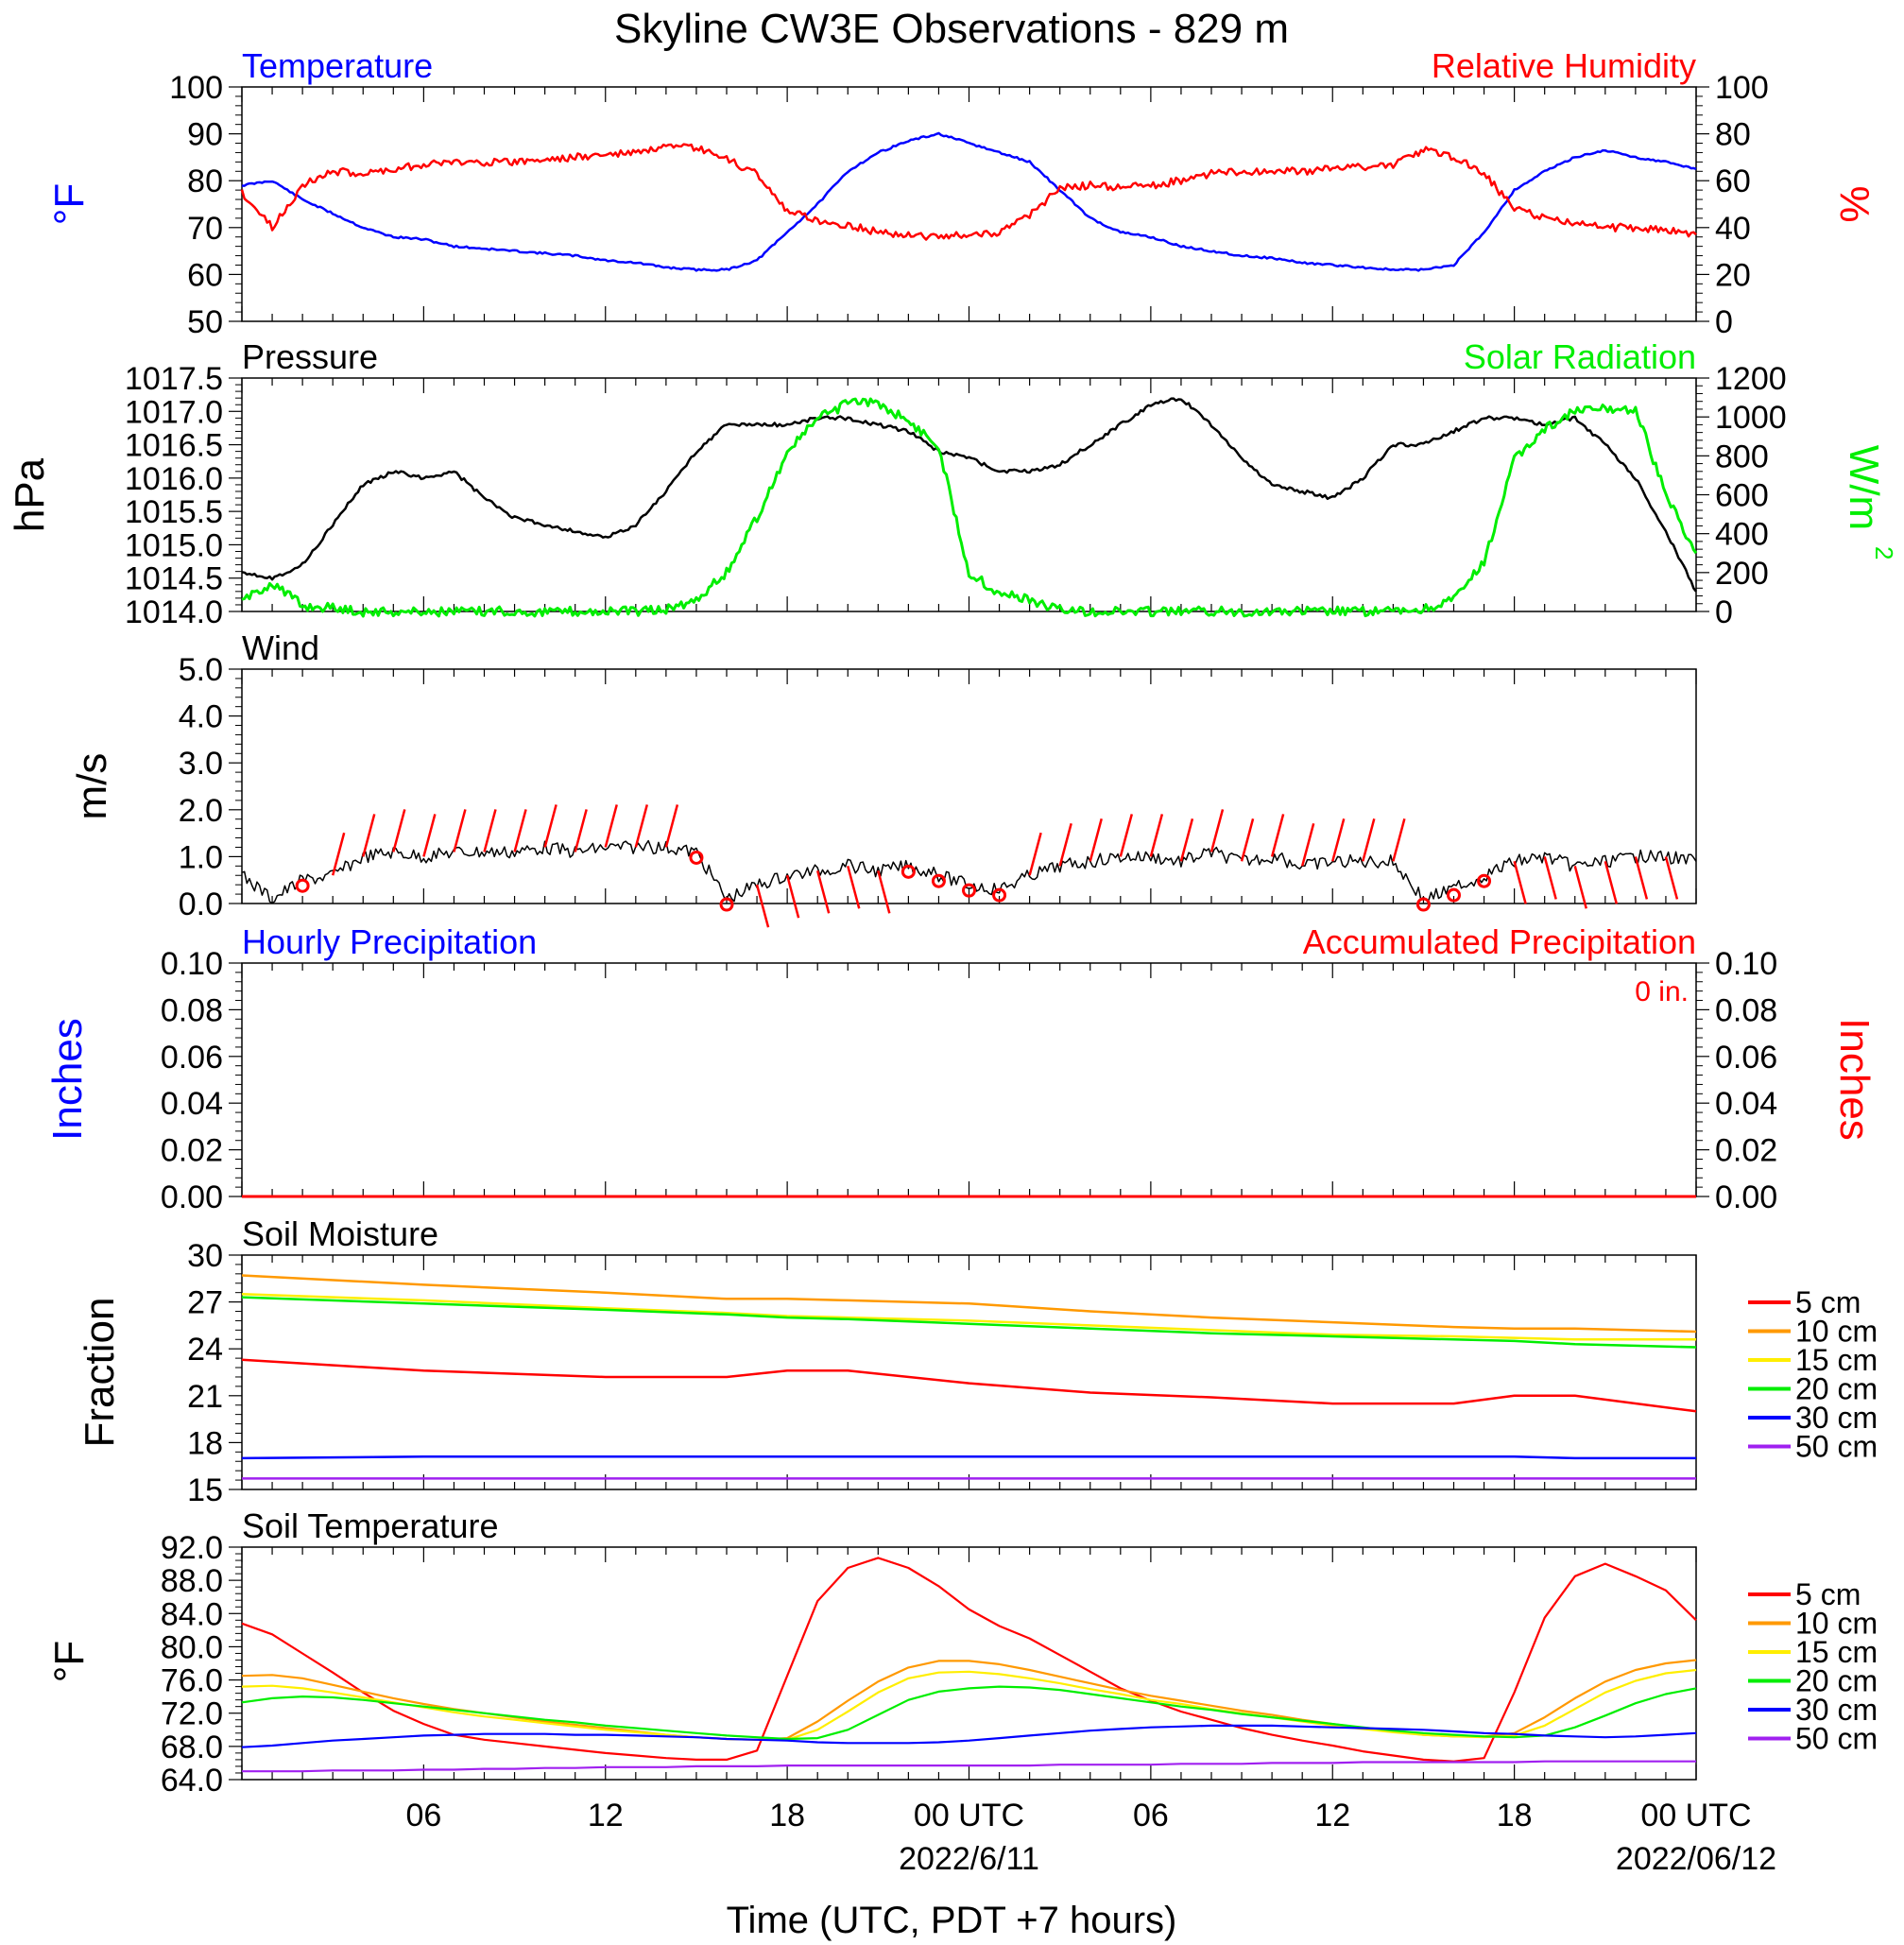 The height and width of the screenshot is (1945, 1904). Describe the element at coordinates (205, 1443) in the screenshot. I see `y-tick-label: 18` at that location.